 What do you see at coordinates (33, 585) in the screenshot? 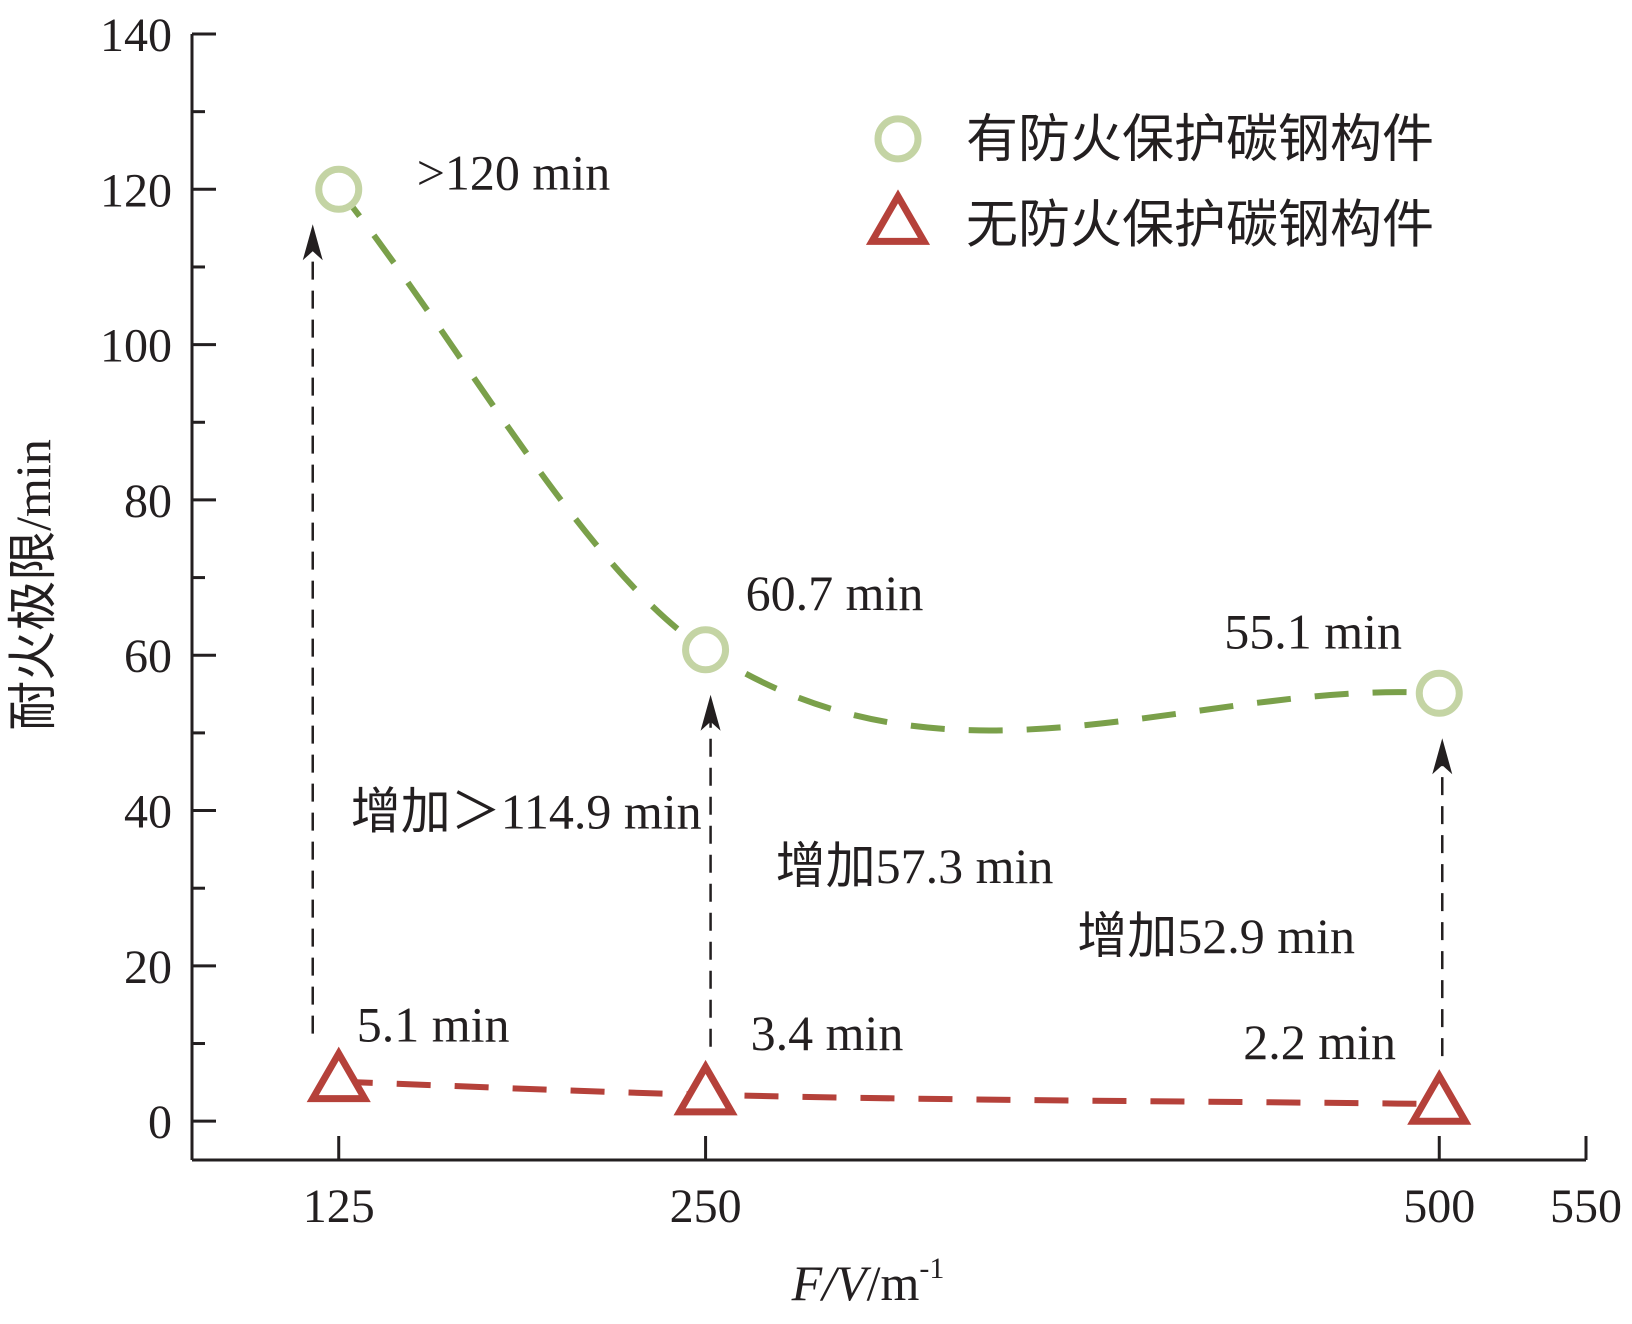
I see `y-axis-title: 耐火极限/min` at bounding box center [33, 585].